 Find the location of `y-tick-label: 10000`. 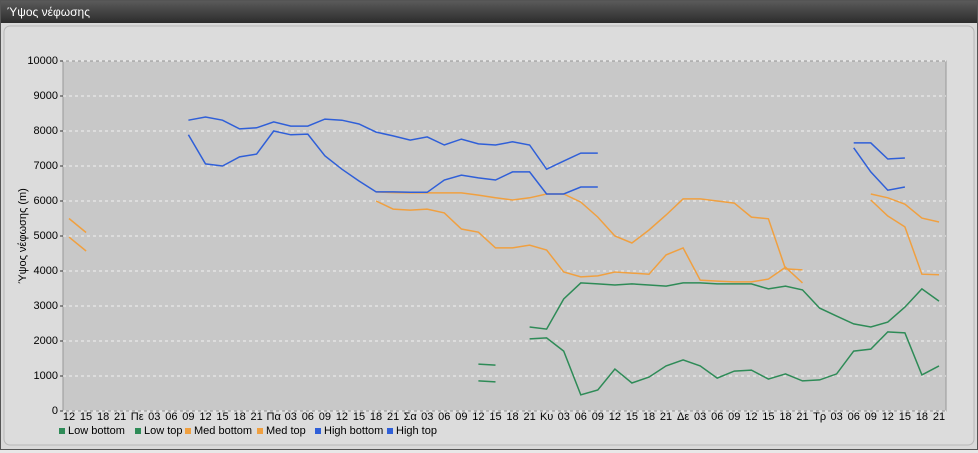

y-tick-label: 10000 is located at coordinates (42, 61).